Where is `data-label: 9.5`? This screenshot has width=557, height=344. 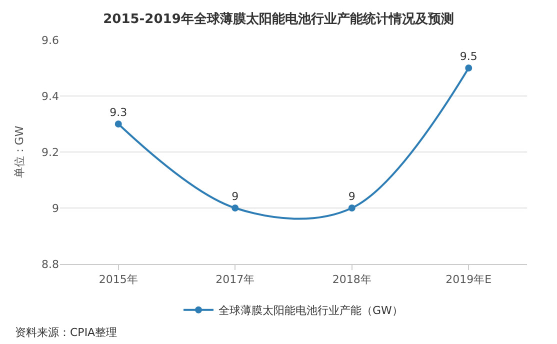 data-label: 9.5 is located at coordinates (469, 56).